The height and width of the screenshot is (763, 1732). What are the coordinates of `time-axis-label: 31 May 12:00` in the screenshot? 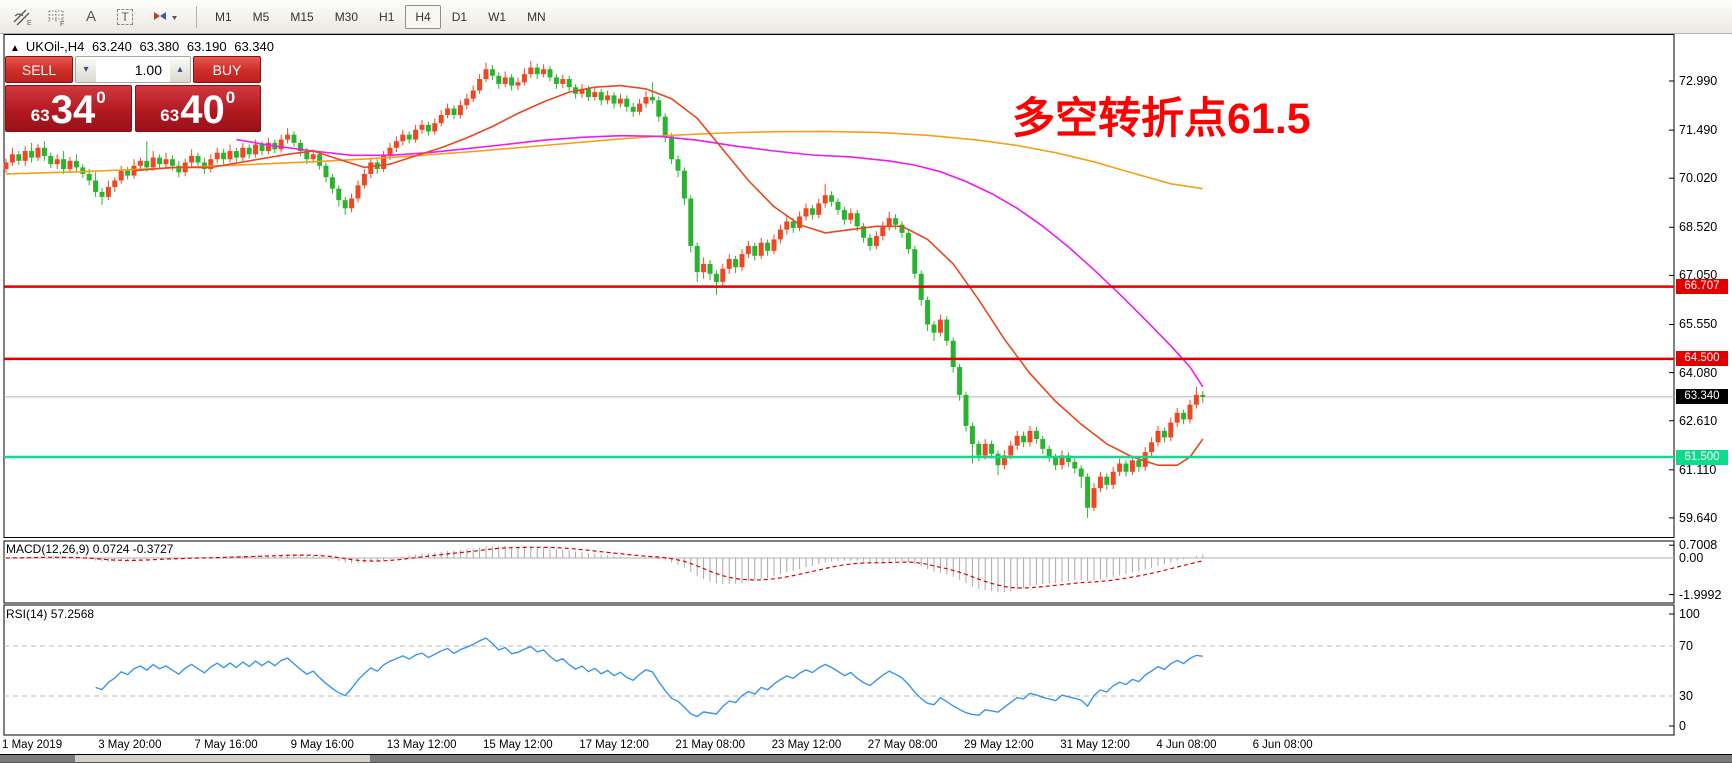 It's located at (1095, 745).